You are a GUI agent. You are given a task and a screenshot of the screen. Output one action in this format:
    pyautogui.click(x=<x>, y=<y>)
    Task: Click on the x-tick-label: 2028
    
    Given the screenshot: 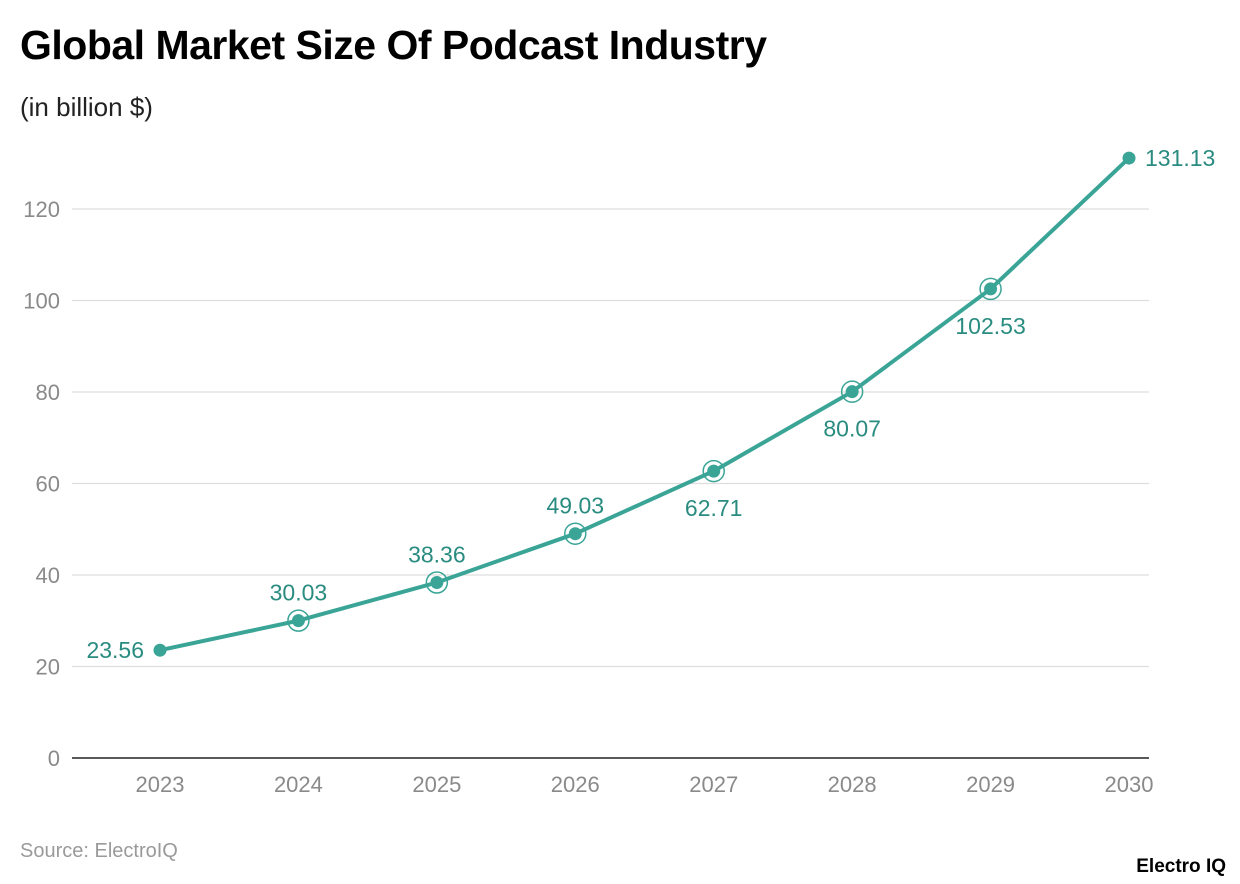 What is the action you would take?
    pyautogui.click(x=852, y=784)
    